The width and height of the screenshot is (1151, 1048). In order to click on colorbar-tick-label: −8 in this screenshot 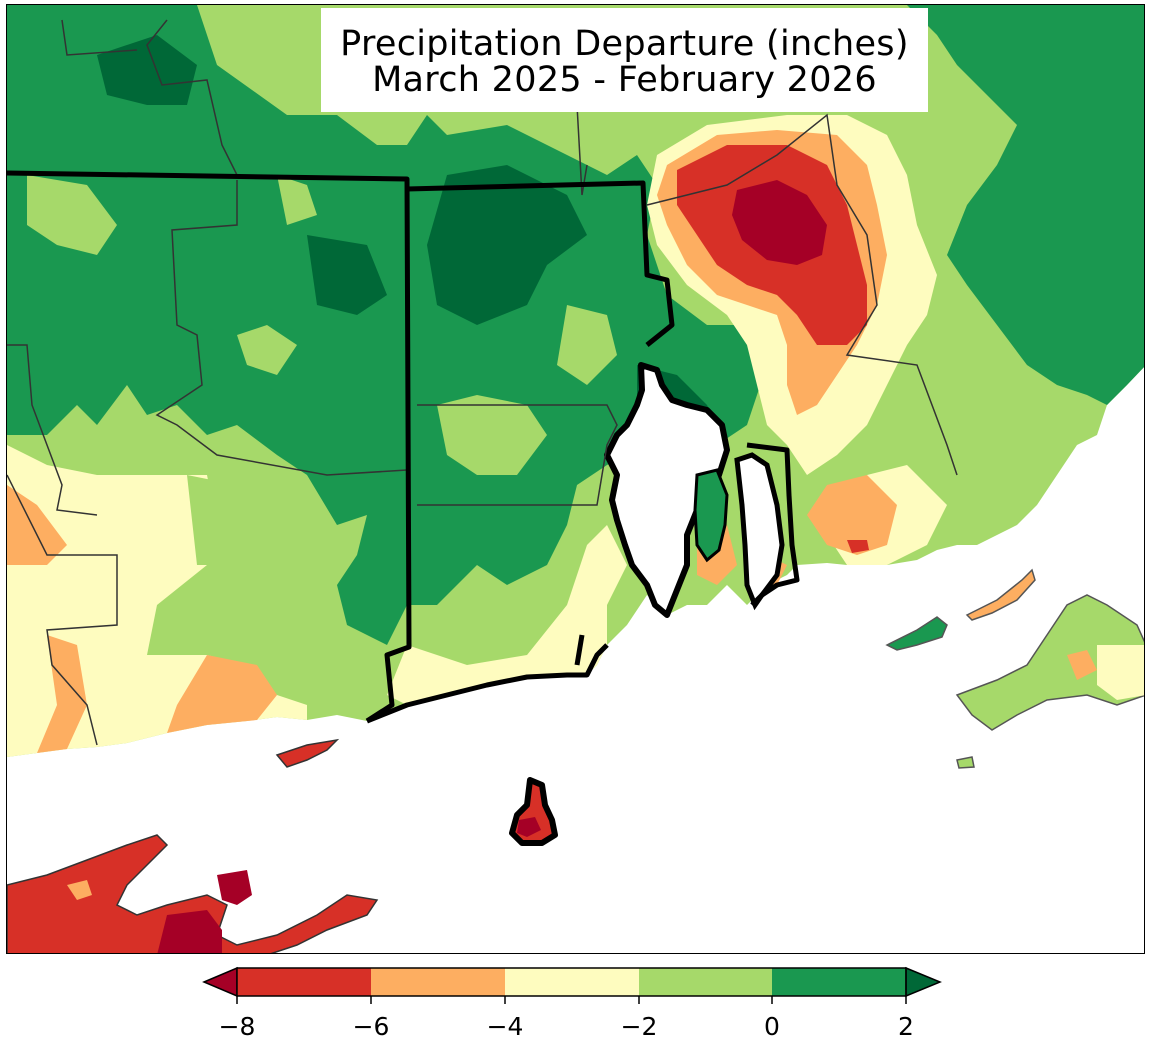, I will do `click(237, 1026)`.